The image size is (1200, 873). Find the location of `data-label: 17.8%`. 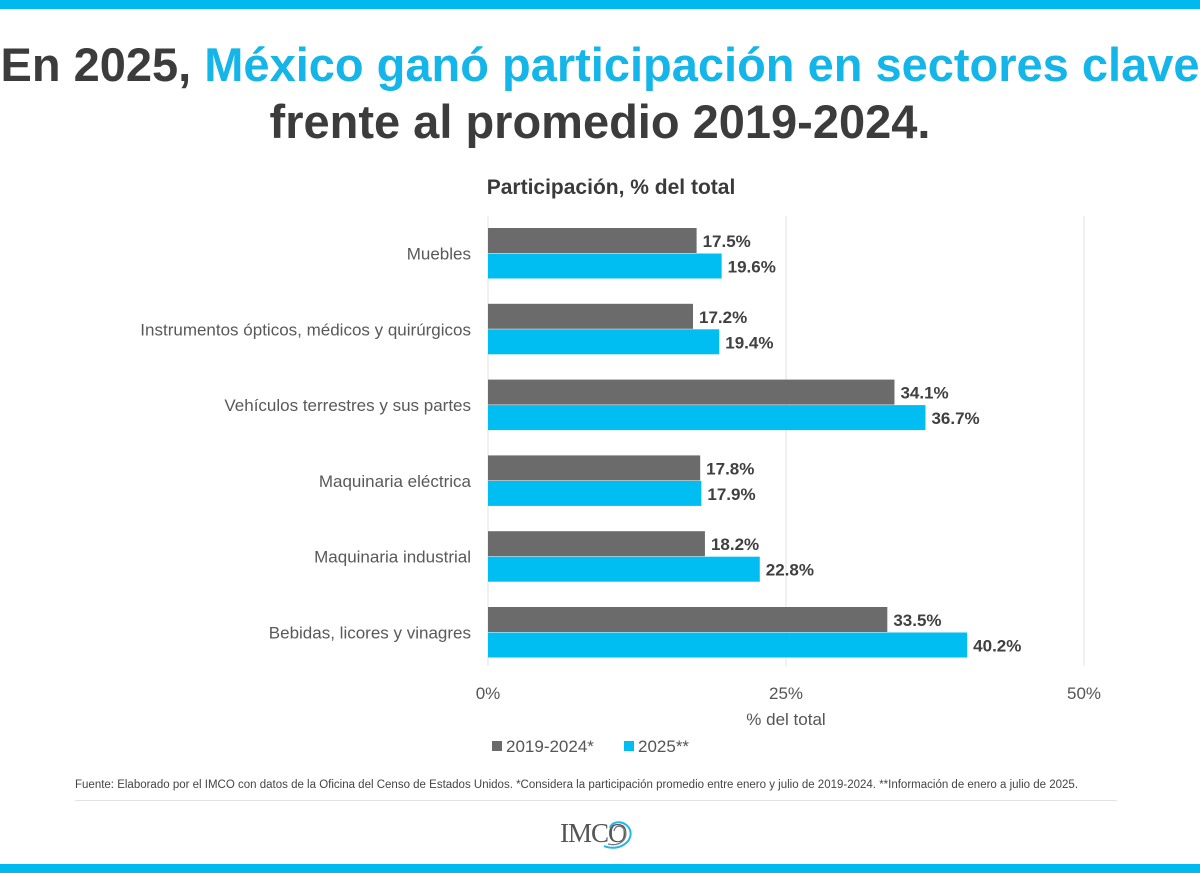

data-label: 17.8% is located at coordinates (730, 468).